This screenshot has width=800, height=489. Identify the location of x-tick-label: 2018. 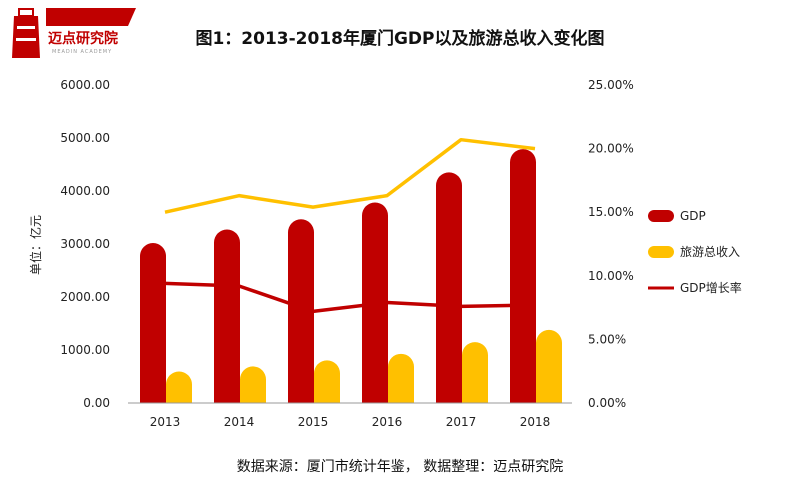
(535, 422).